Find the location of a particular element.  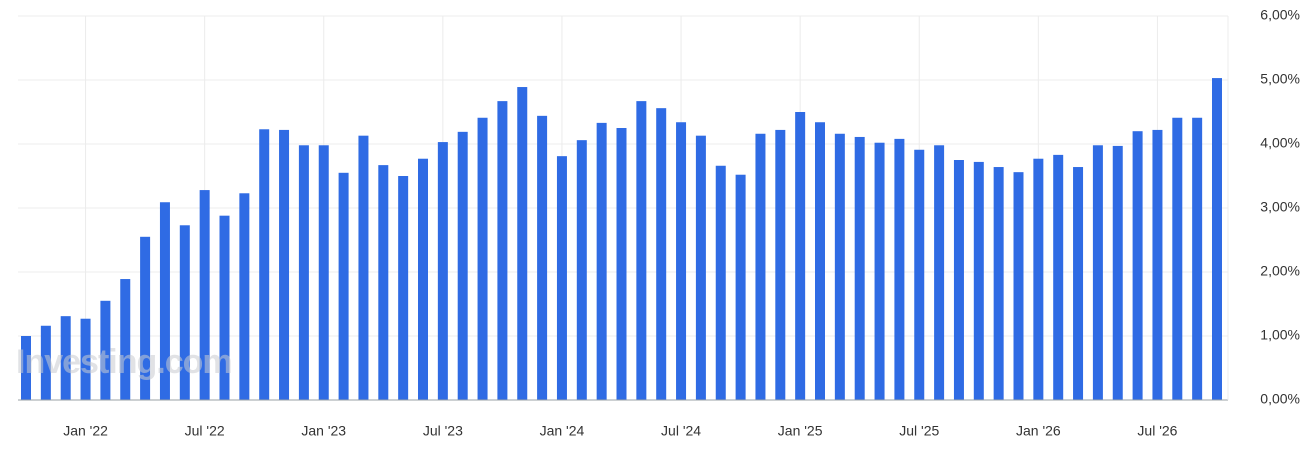

x-tick-label: Jan '22 is located at coordinates (85, 431).